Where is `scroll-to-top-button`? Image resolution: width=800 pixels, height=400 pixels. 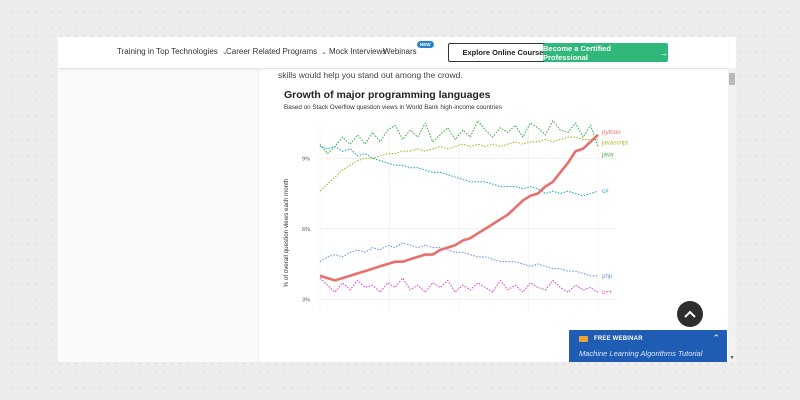
scroll-to-top-button is located at coordinates (690, 314).